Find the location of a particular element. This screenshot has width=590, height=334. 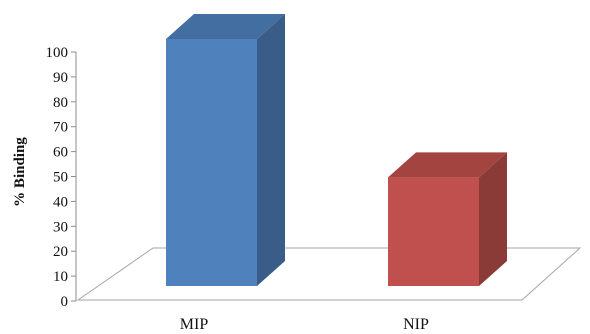

bar-nip is located at coordinates (447, 219).